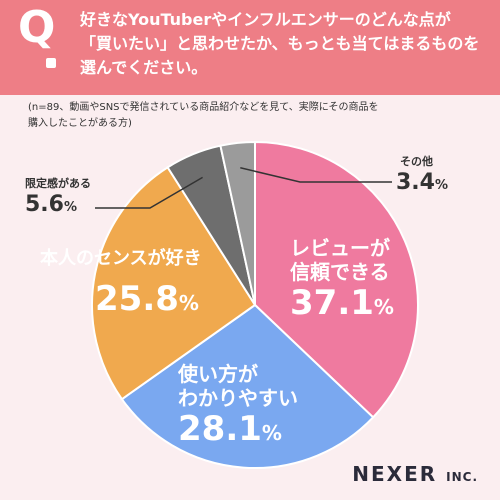 The width and height of the screenshot is (500, 500). I want to click on leader-line-other, so click(316, 175).